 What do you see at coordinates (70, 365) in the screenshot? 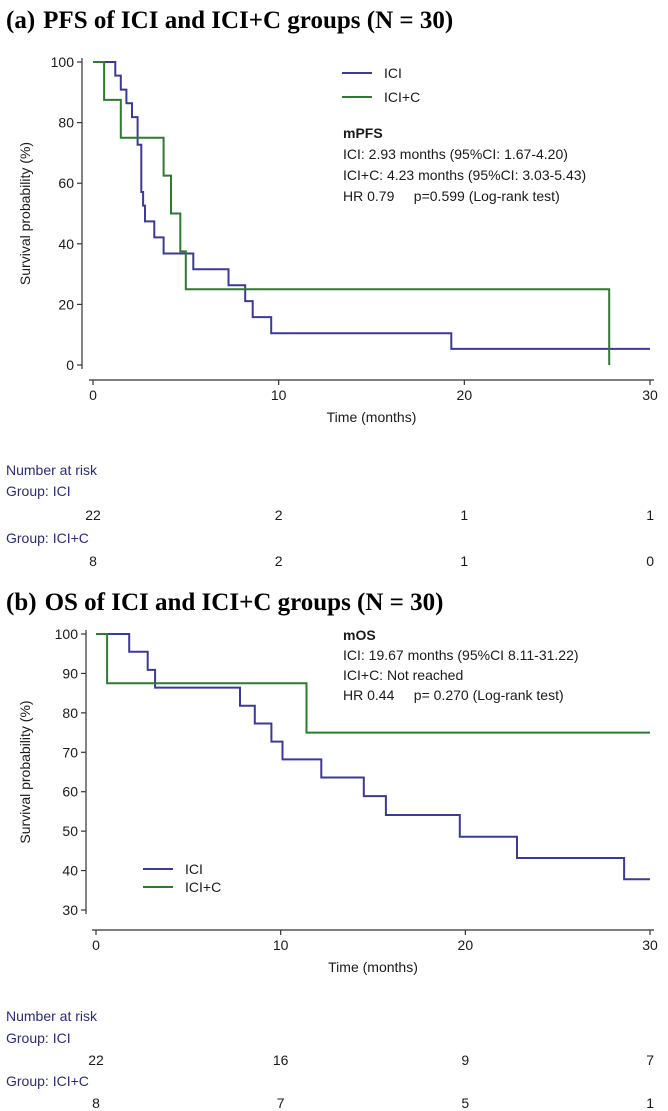
I see `y-tick-label: 0` at bounding box center [70, 365].